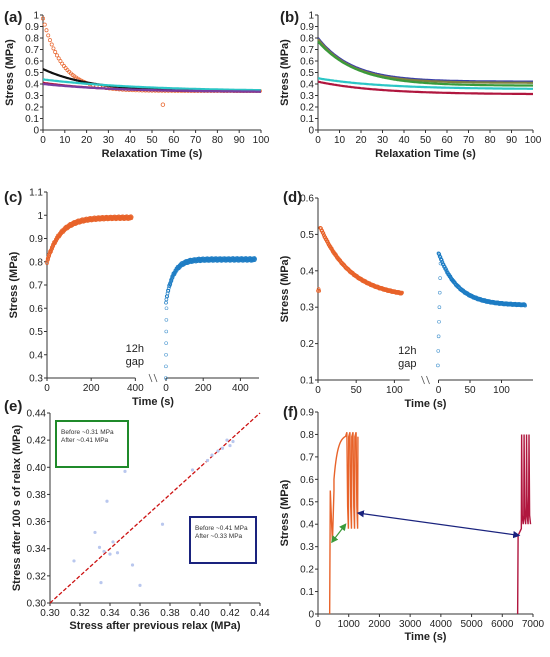  What do you see at coordinates (340, 140) in the screenshot?
I see `x-tick-label: 10` at bounding box center [340, 140].